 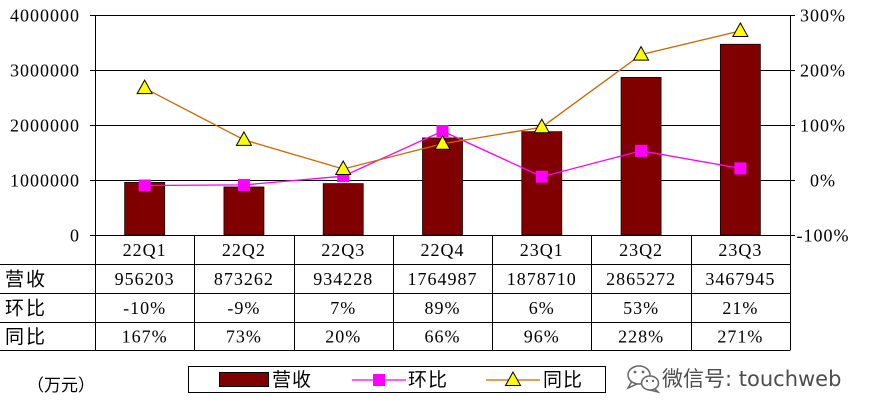 What do you see at coordinates (740, 168) in the screenshot?
I see `qoq-marker-23q3` at bounding box center [740, 168].